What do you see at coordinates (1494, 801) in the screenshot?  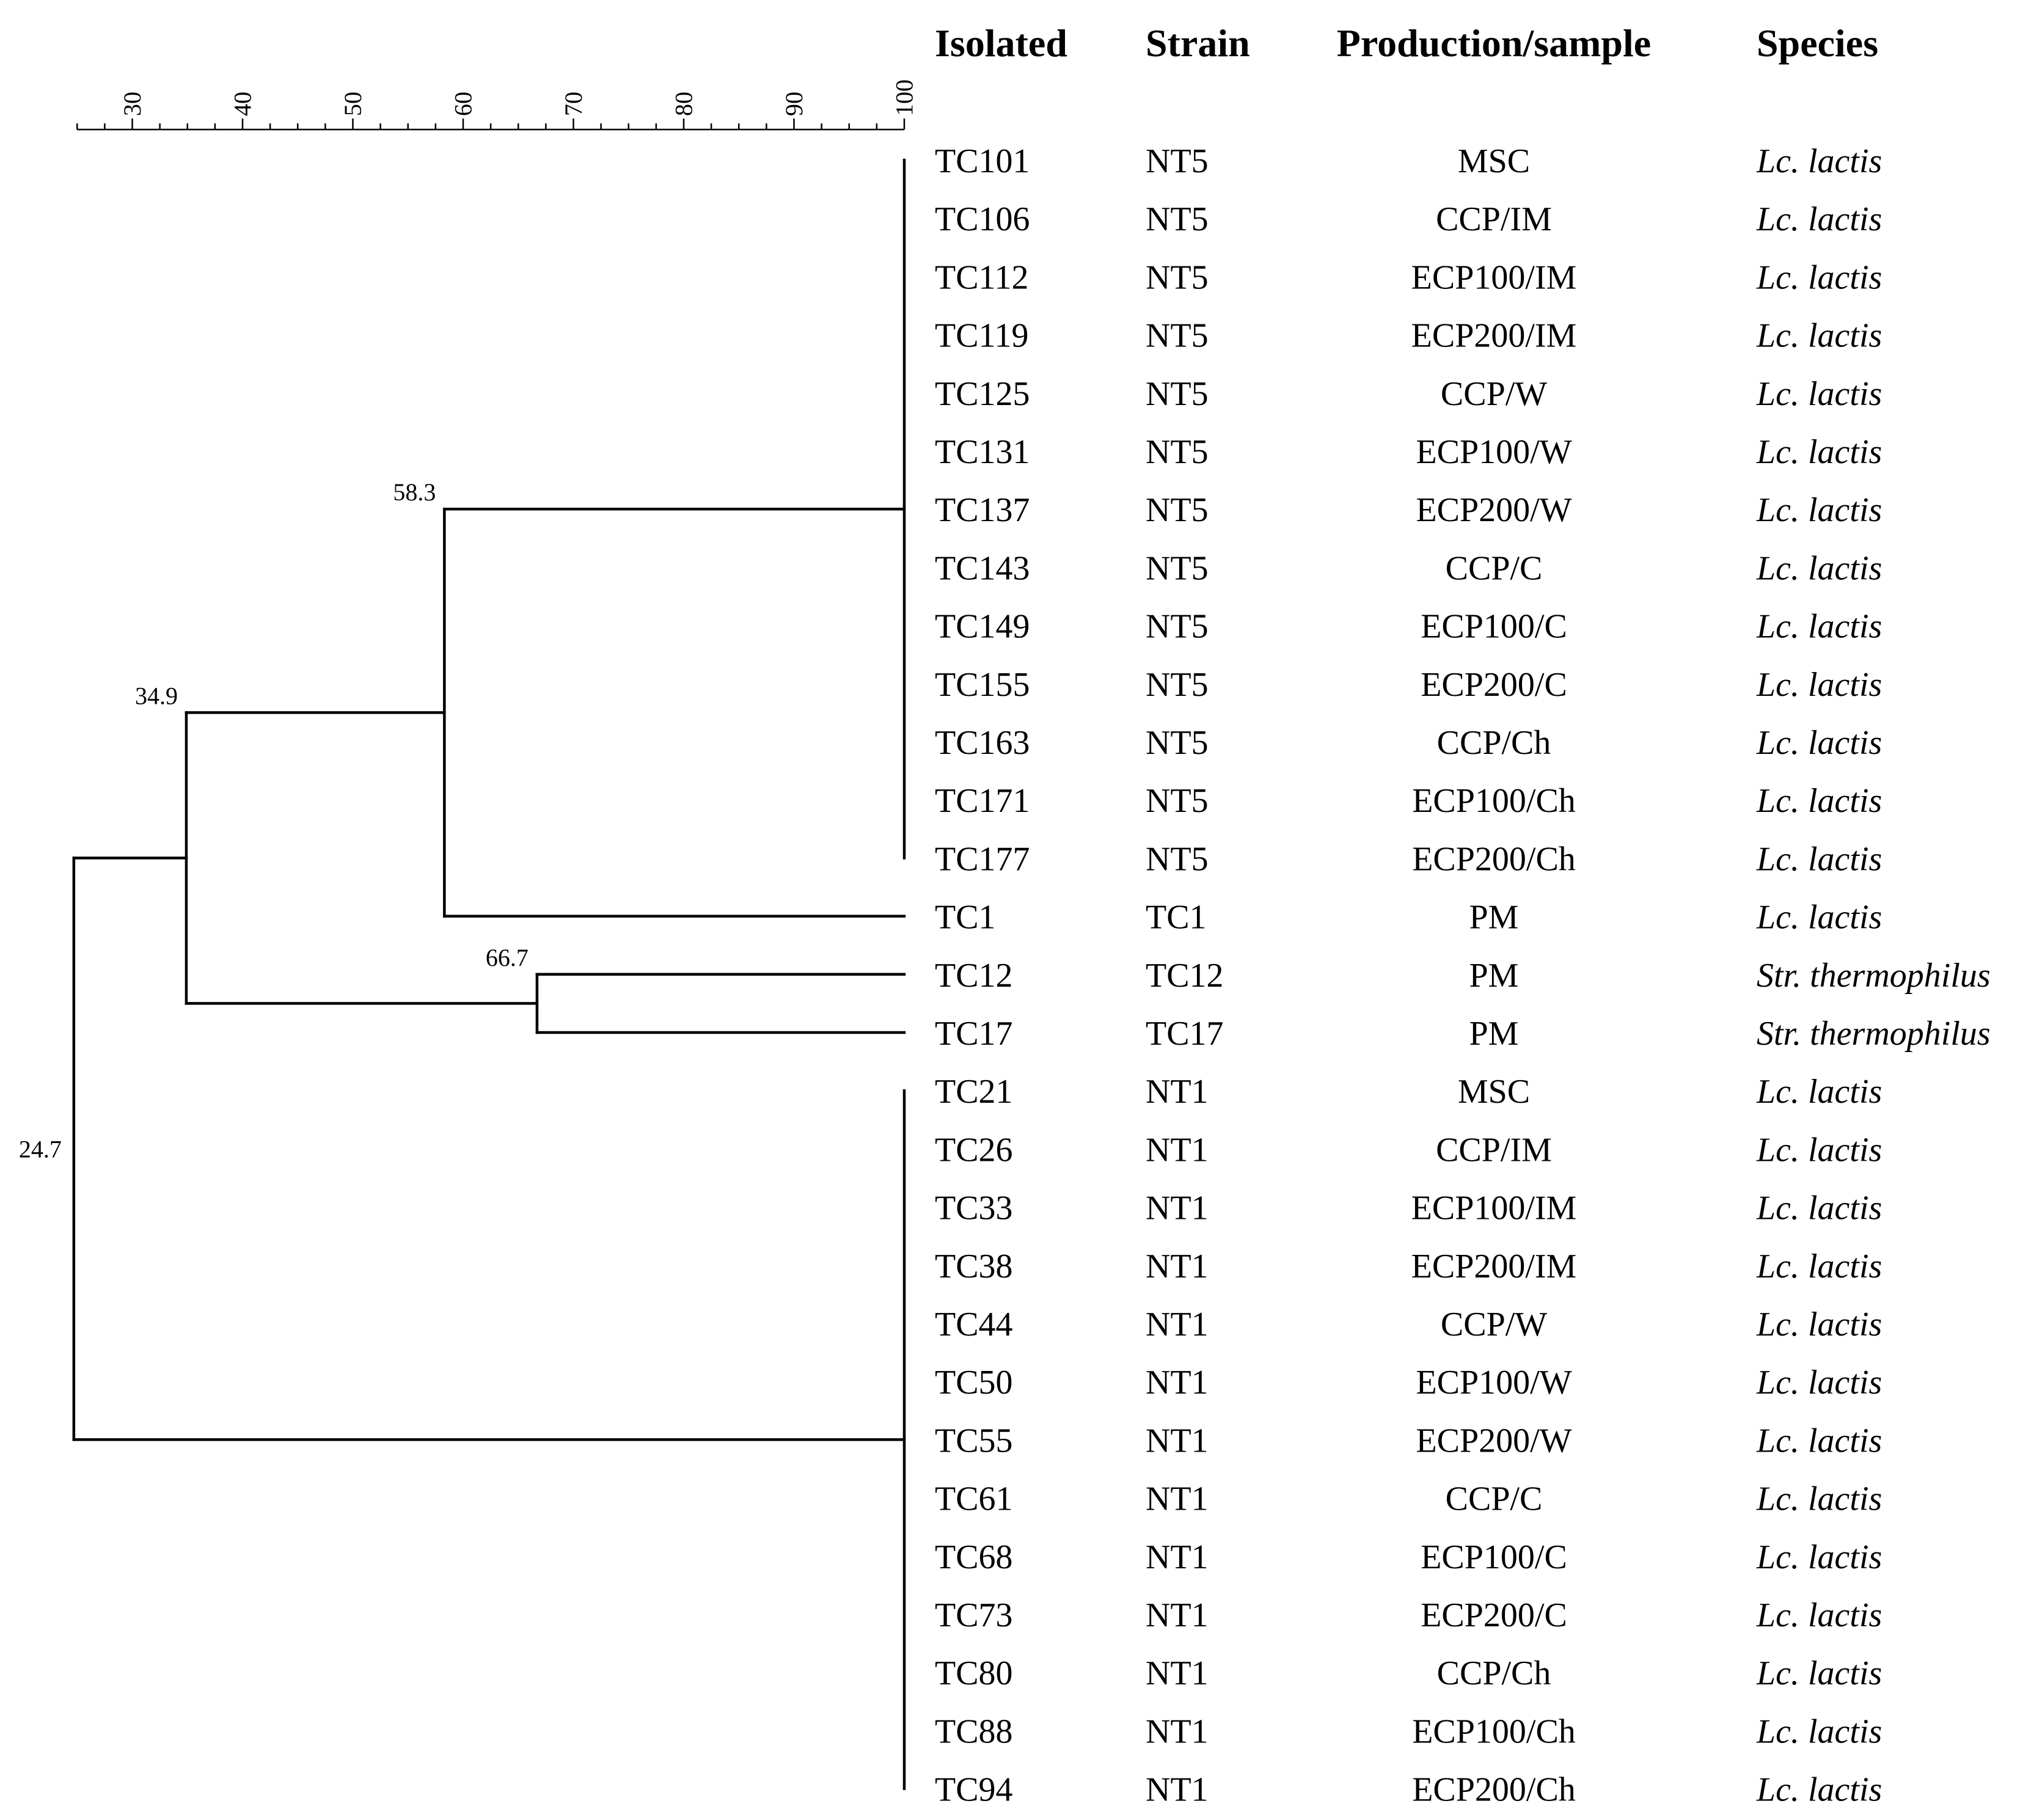 I see `production-sample-cell: ECP100/Ch` at bounding box center [1494, 801].